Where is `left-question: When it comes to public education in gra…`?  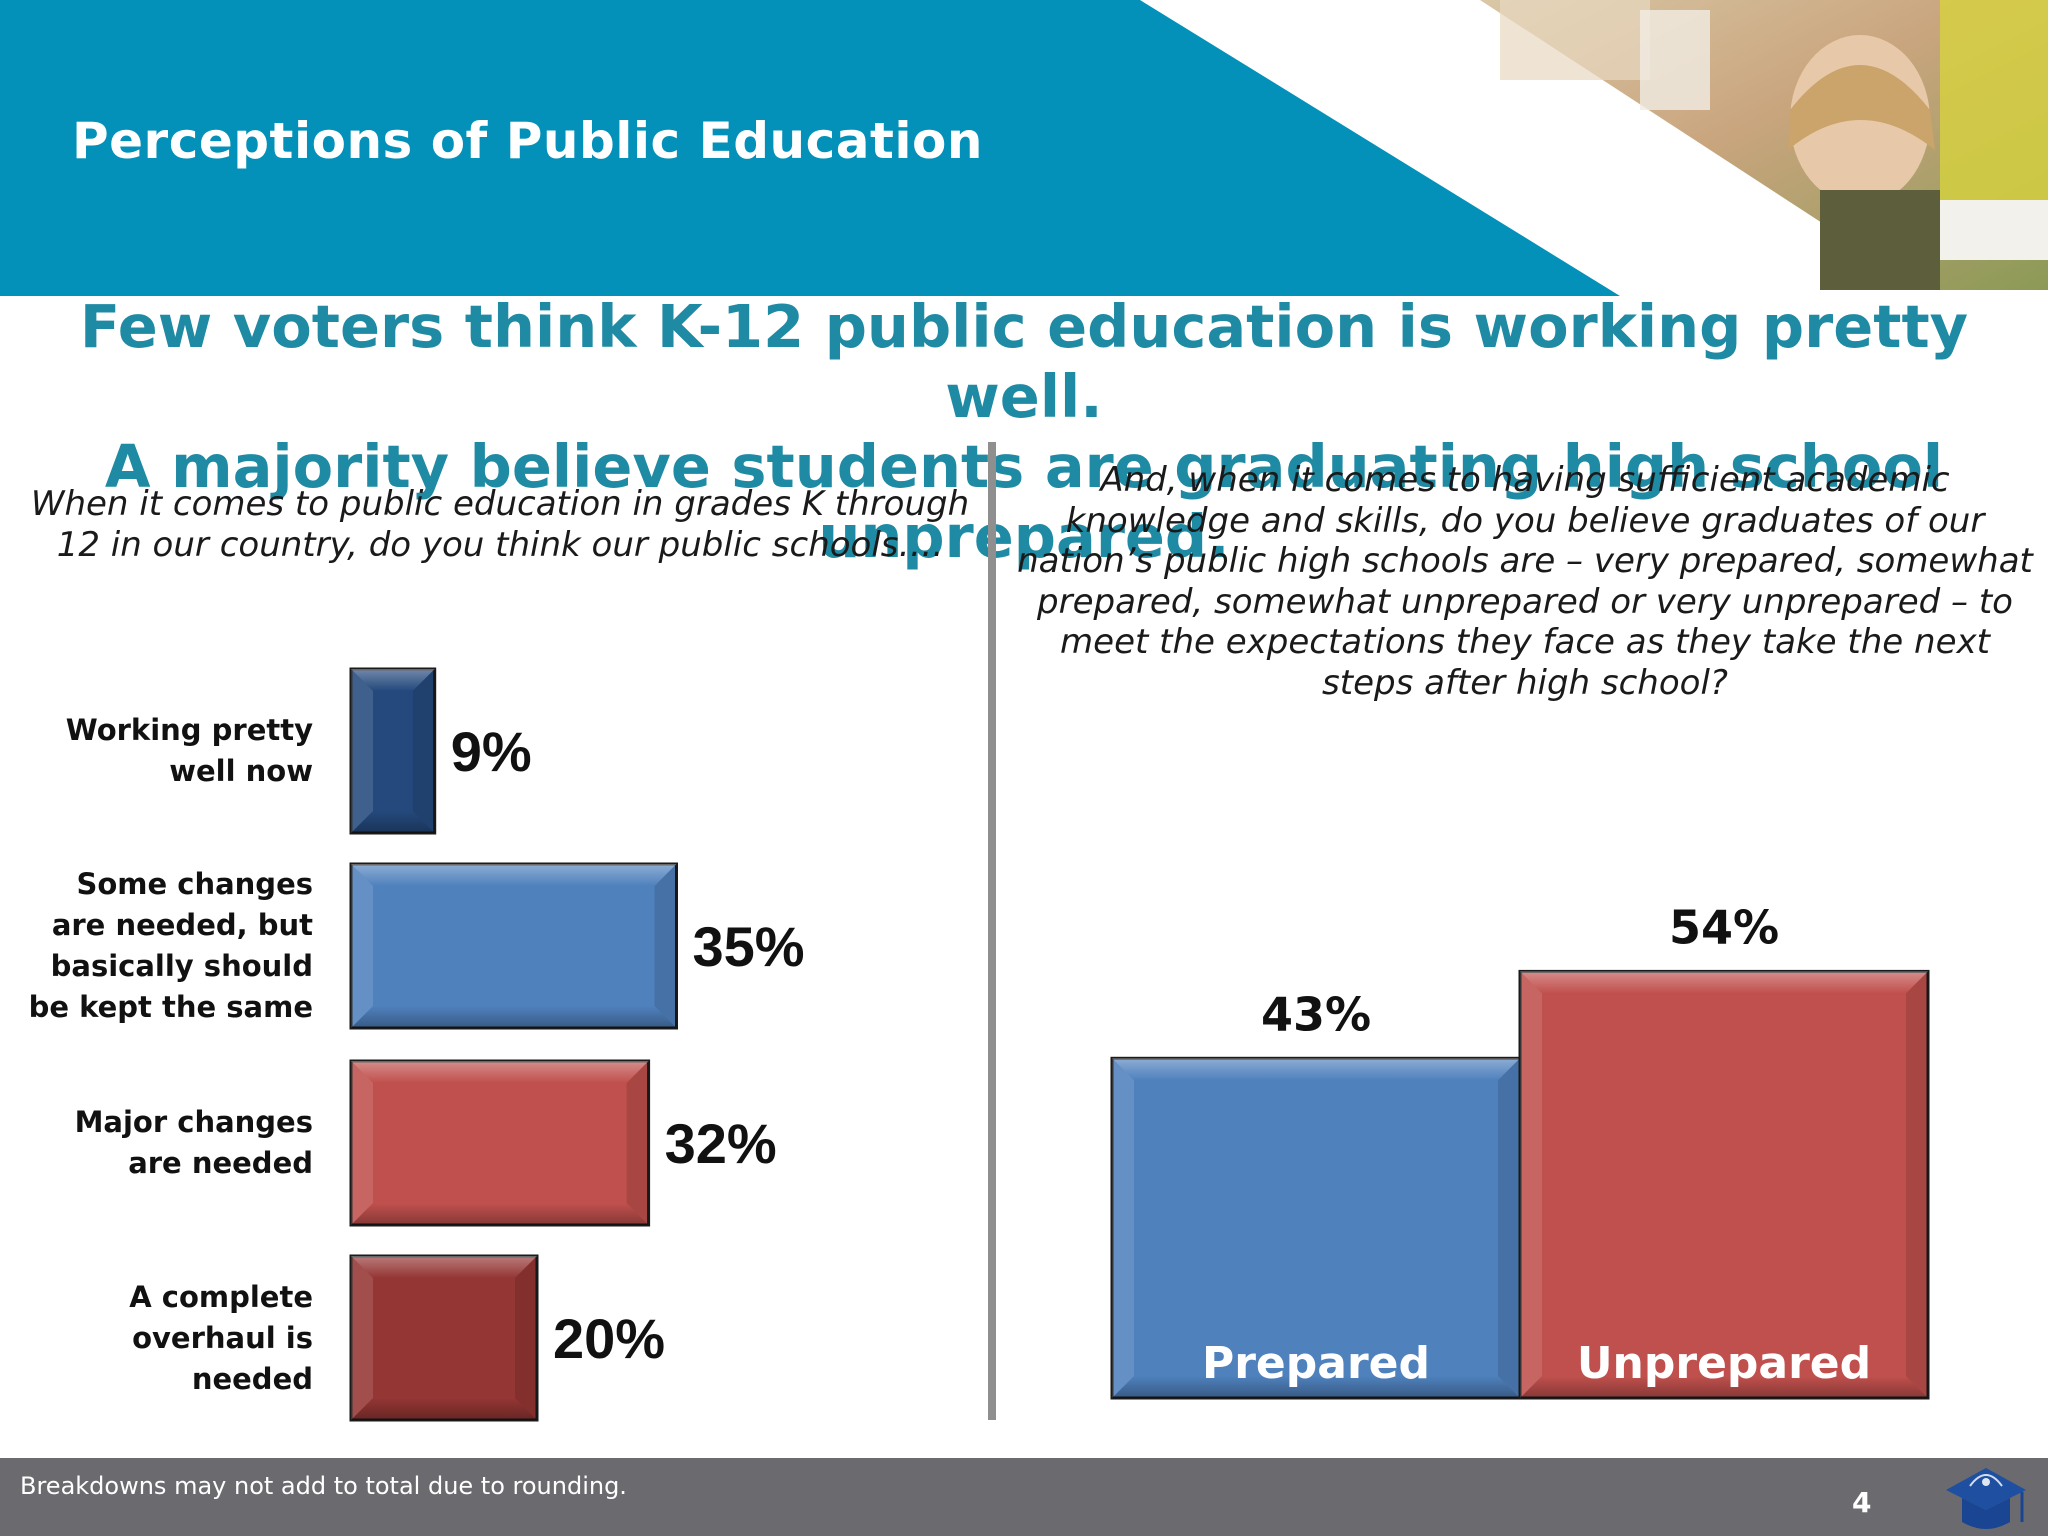 left-question: When it comes to public education in gra… is located at coordinates (500, 524).